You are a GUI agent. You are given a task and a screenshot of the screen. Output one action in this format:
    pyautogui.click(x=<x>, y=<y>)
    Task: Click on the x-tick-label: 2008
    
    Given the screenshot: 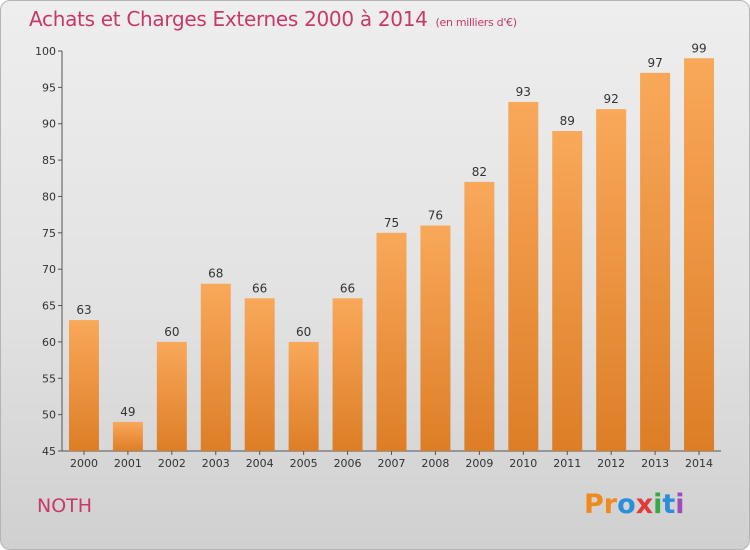 What is the action you would take?
    pyautogui.click(x=435, y=463)
    